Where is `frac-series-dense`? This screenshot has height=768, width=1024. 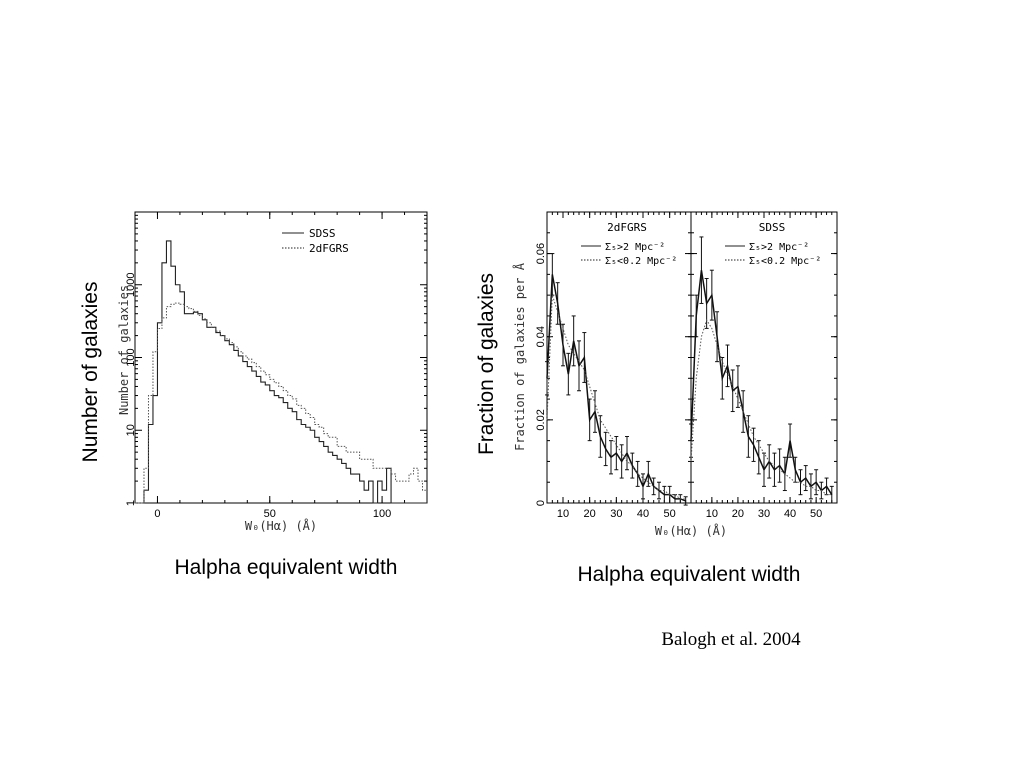 frac-series-dense is located at coordinates (761, 383).